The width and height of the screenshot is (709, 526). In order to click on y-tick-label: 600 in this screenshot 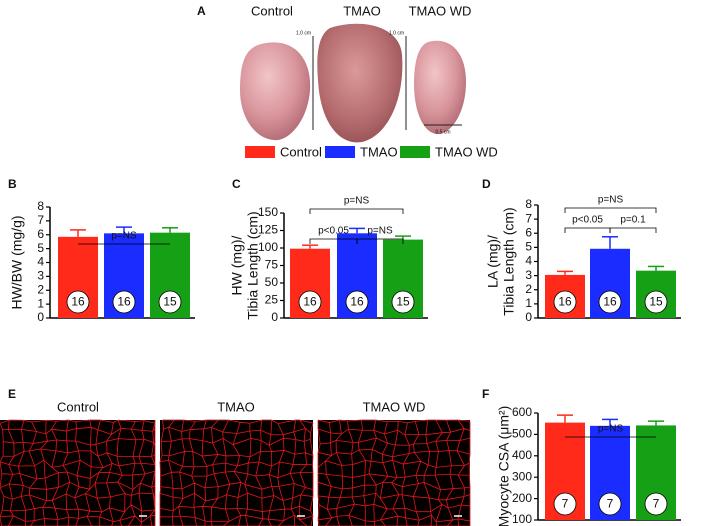, I will do `click(522, 412)`.